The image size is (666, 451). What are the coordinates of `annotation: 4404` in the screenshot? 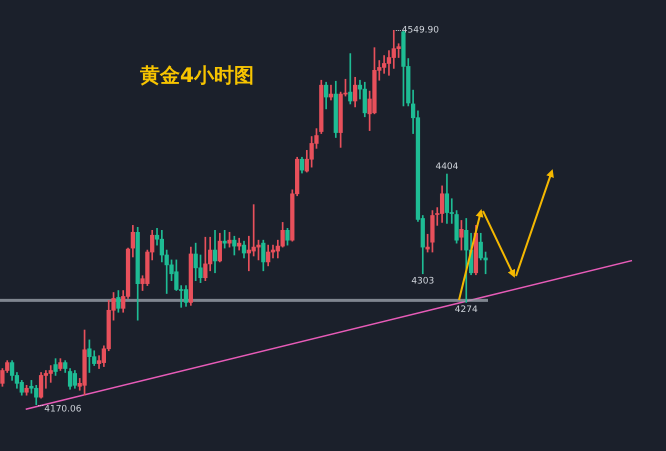 It's located at (447, 167).